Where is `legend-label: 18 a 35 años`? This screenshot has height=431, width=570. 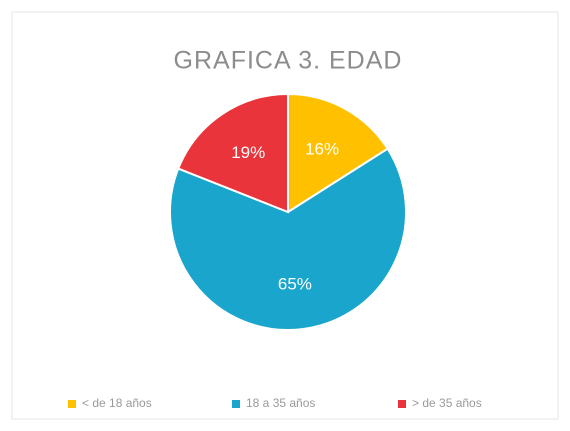
legend-label: 18 a 35 años is located at coordinates (280, 403).